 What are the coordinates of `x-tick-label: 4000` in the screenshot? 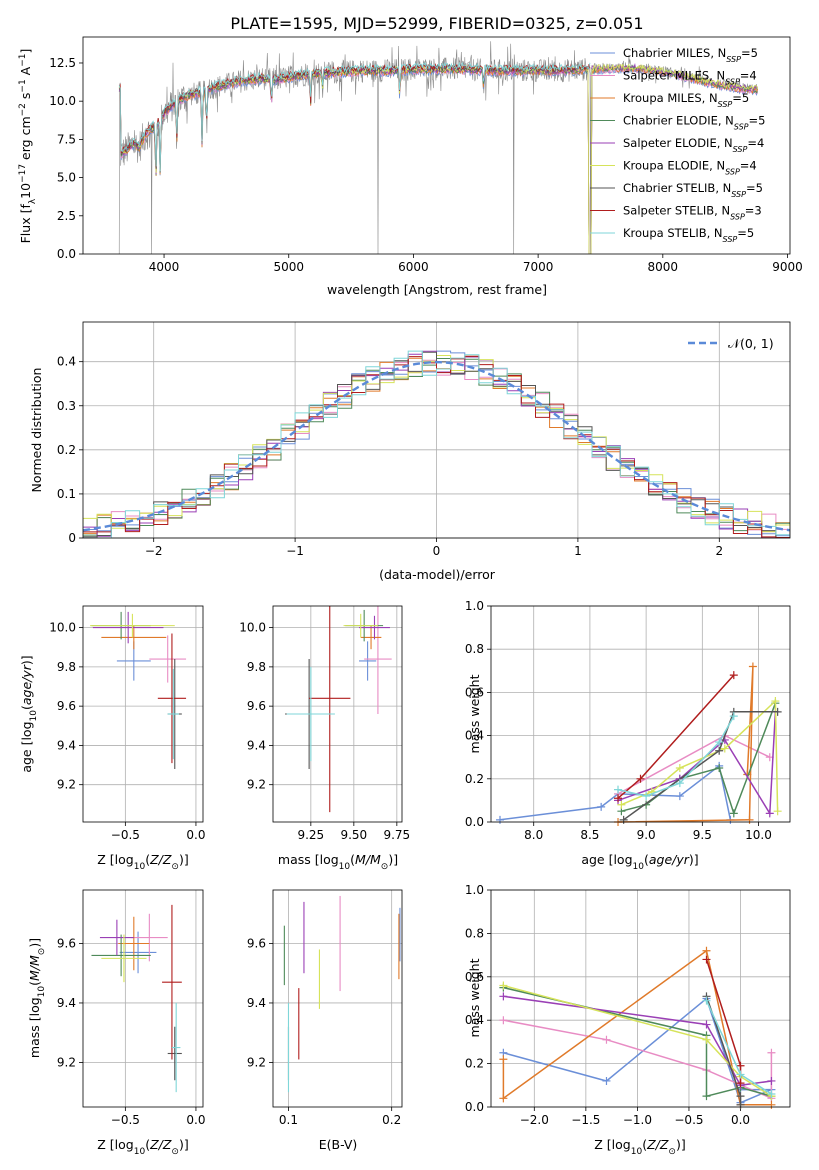 It's located at (164, 267).